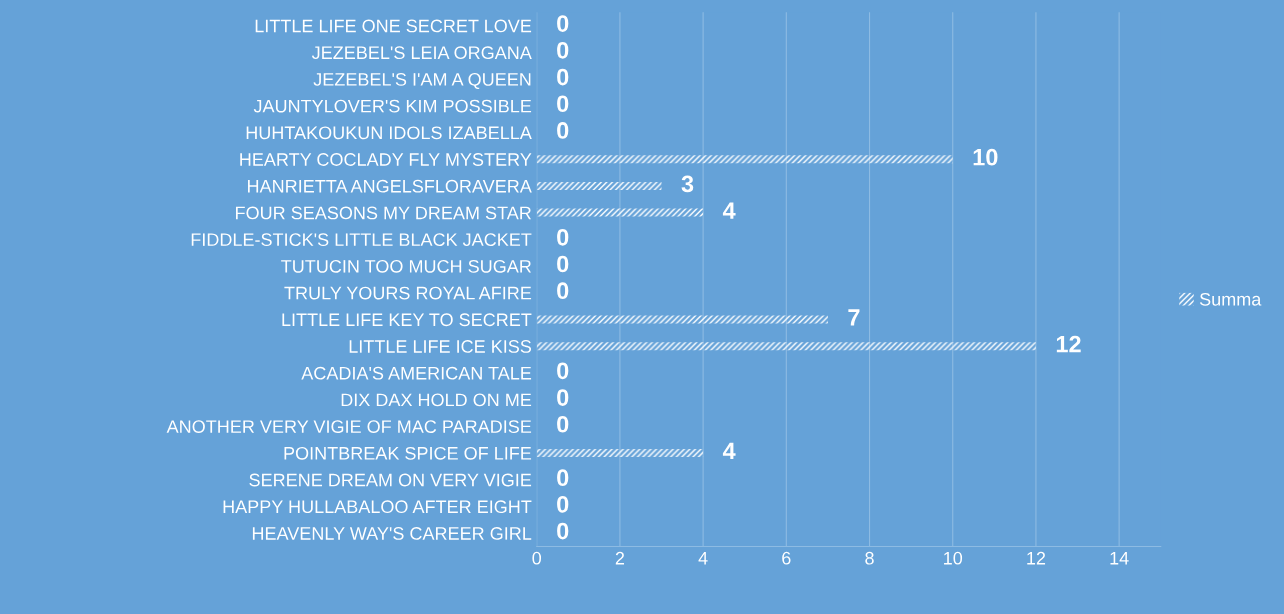 The image size is (1284, 614). Describe the element at coordinates (869, 558) in the screenshot. I see `x-tick-label: 8` at that location.